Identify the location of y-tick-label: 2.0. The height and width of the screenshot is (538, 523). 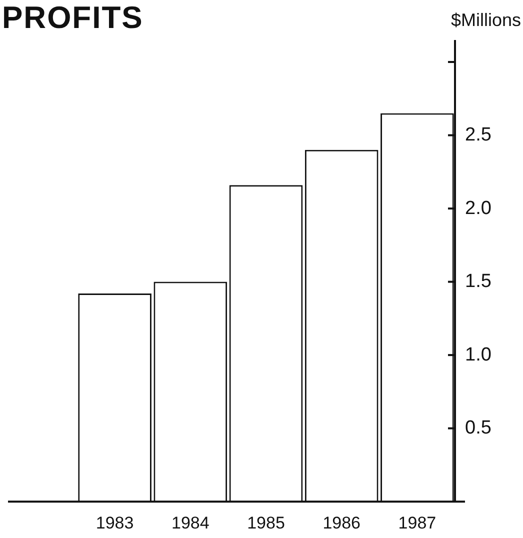
(478, 208).